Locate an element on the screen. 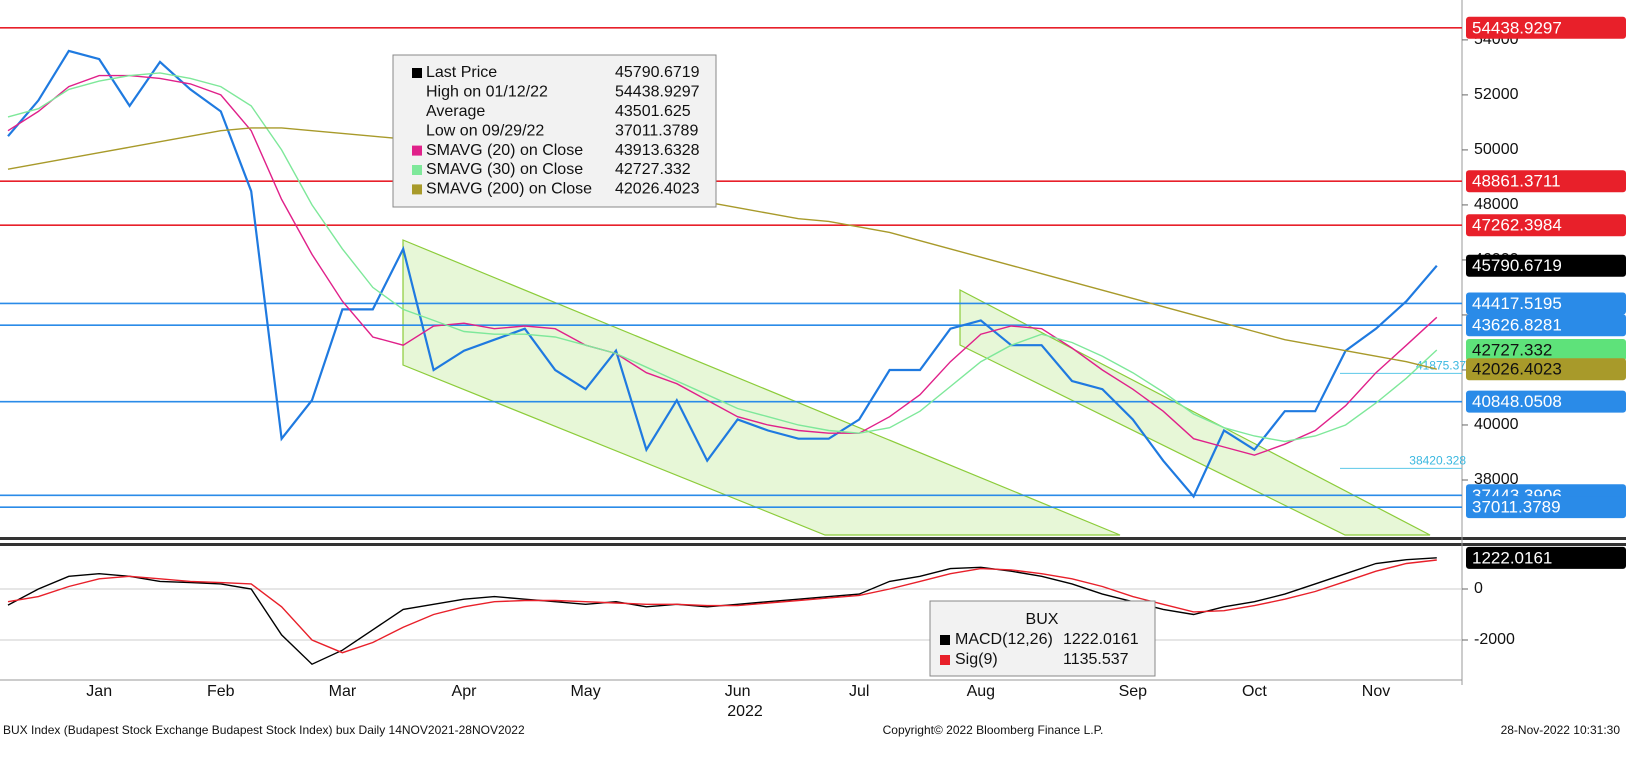 This screenshot has width=1626, height=766. value-badge-label: 1222.0161 is located at coordinates (1512, 557).